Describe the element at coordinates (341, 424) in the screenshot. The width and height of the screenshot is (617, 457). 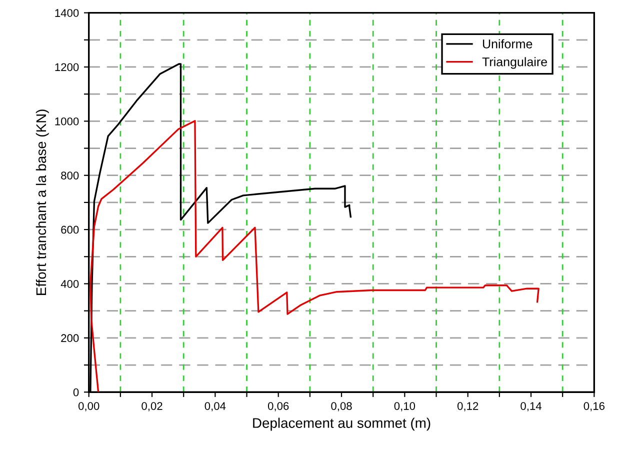
I see `x-axis-title: Deplacement au sommet (m)` at that location.